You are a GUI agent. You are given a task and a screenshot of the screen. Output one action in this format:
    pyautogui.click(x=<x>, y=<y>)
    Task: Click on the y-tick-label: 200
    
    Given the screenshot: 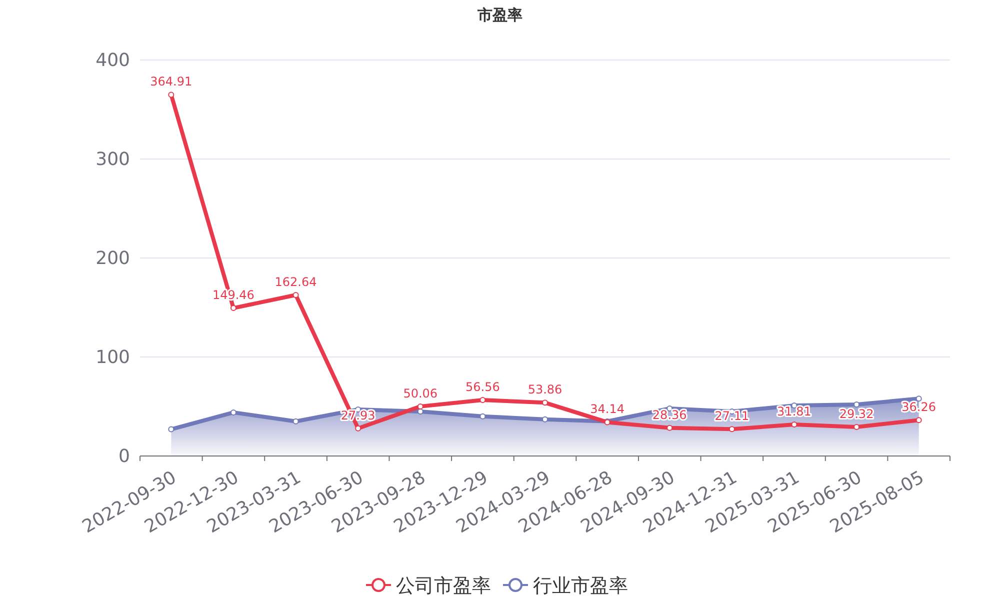 What is the action you would take?
    pyautogui.click(x=113, y=258)
    